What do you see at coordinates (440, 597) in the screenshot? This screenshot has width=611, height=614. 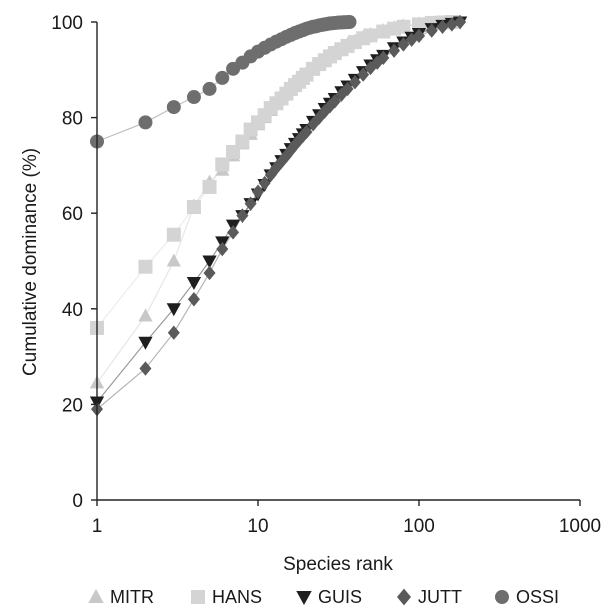 I see `legend-label: JUTT` at bounding box center [440, 597].